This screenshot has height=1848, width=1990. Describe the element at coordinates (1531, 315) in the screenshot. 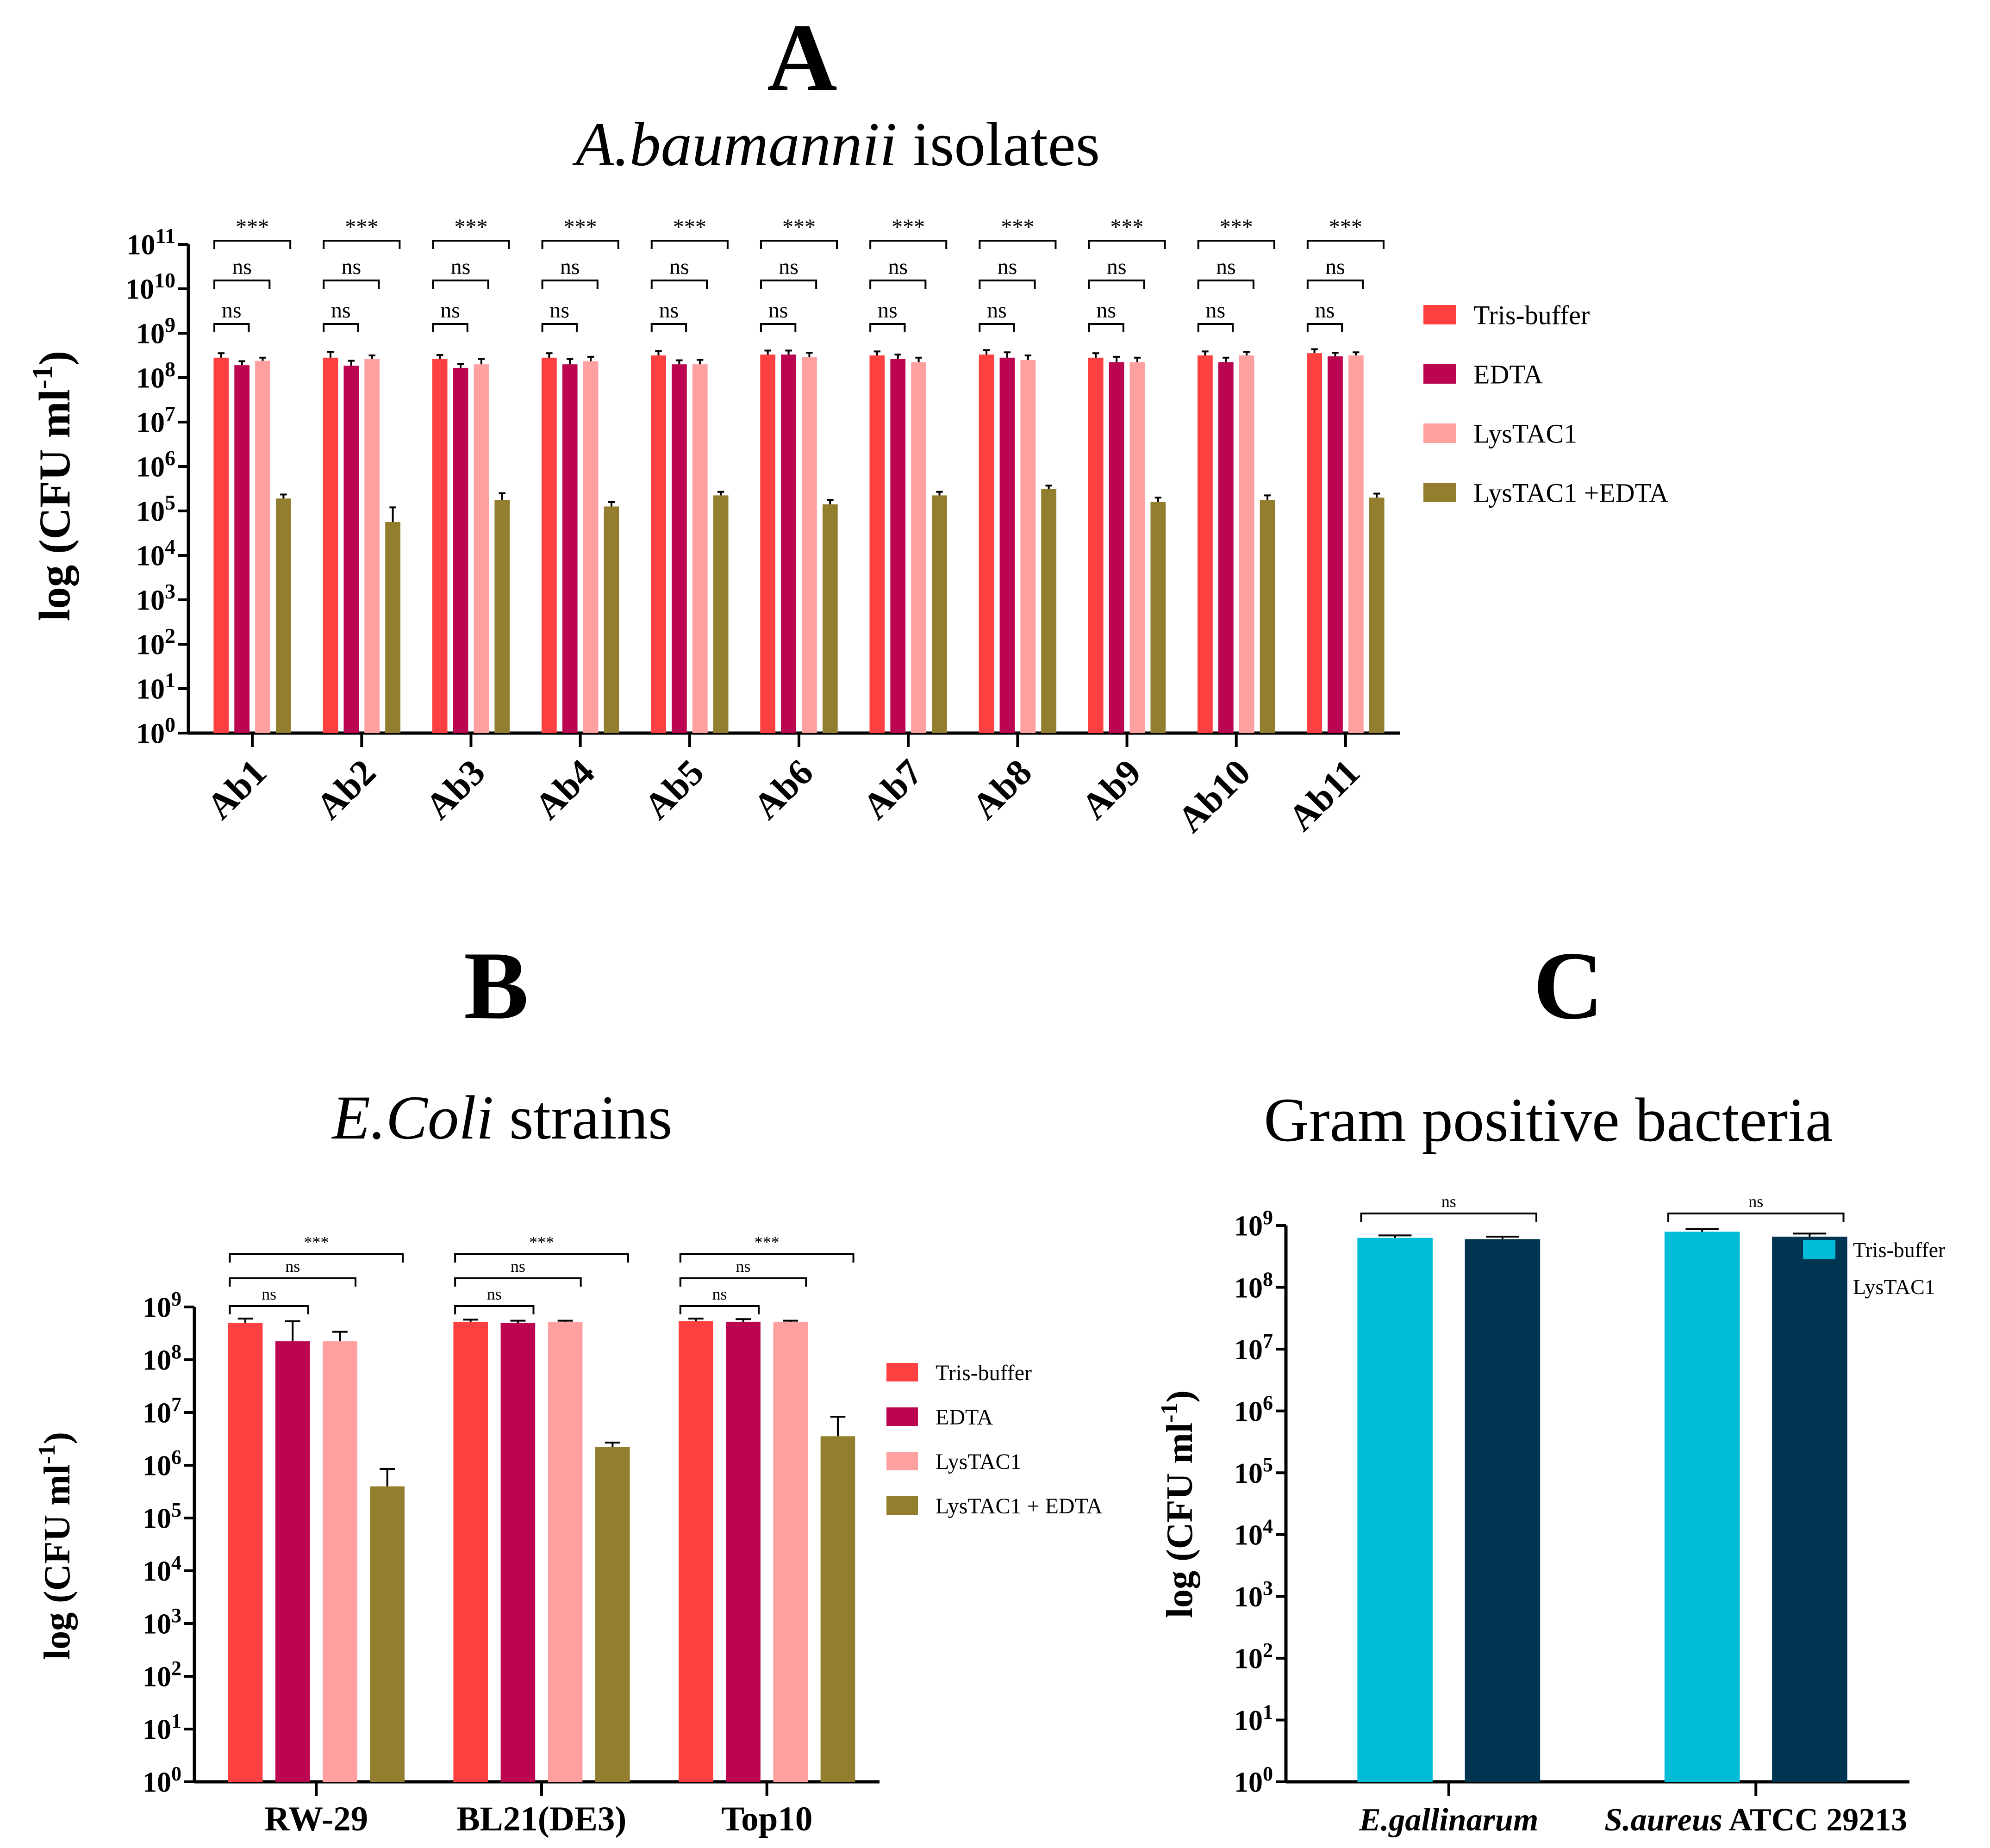

I see `legend-label: Tris-buffer` at that location.